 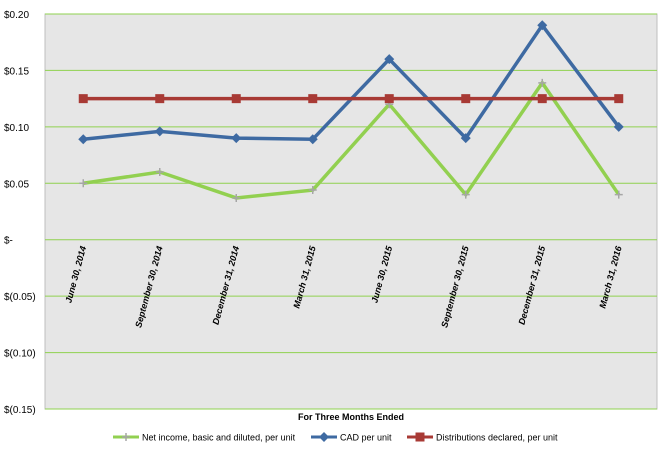 What do you see at coordinates (16, 71) in the screenshot?
I see `y-tick-label: $0.15` at bounding box center [16, 71].